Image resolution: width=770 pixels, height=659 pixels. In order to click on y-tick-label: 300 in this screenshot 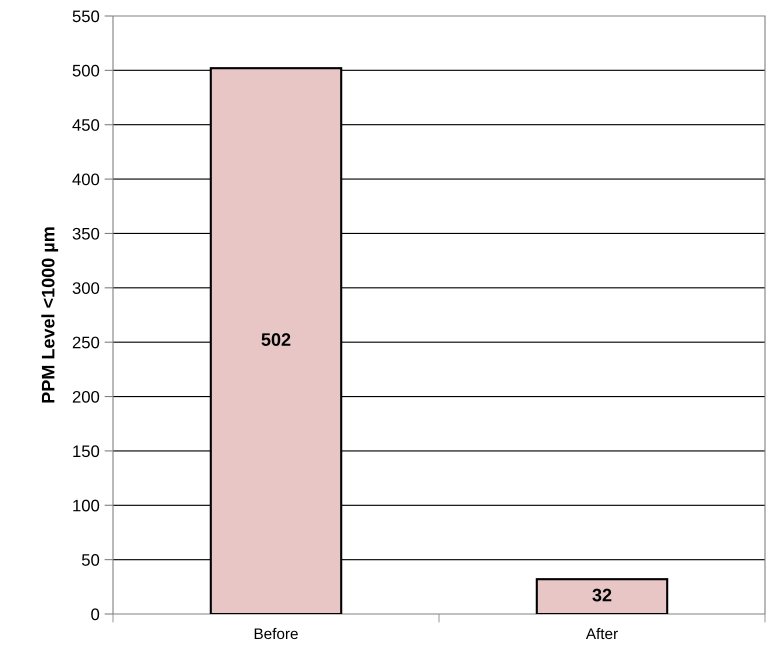, I will do `click(86, 288)`.